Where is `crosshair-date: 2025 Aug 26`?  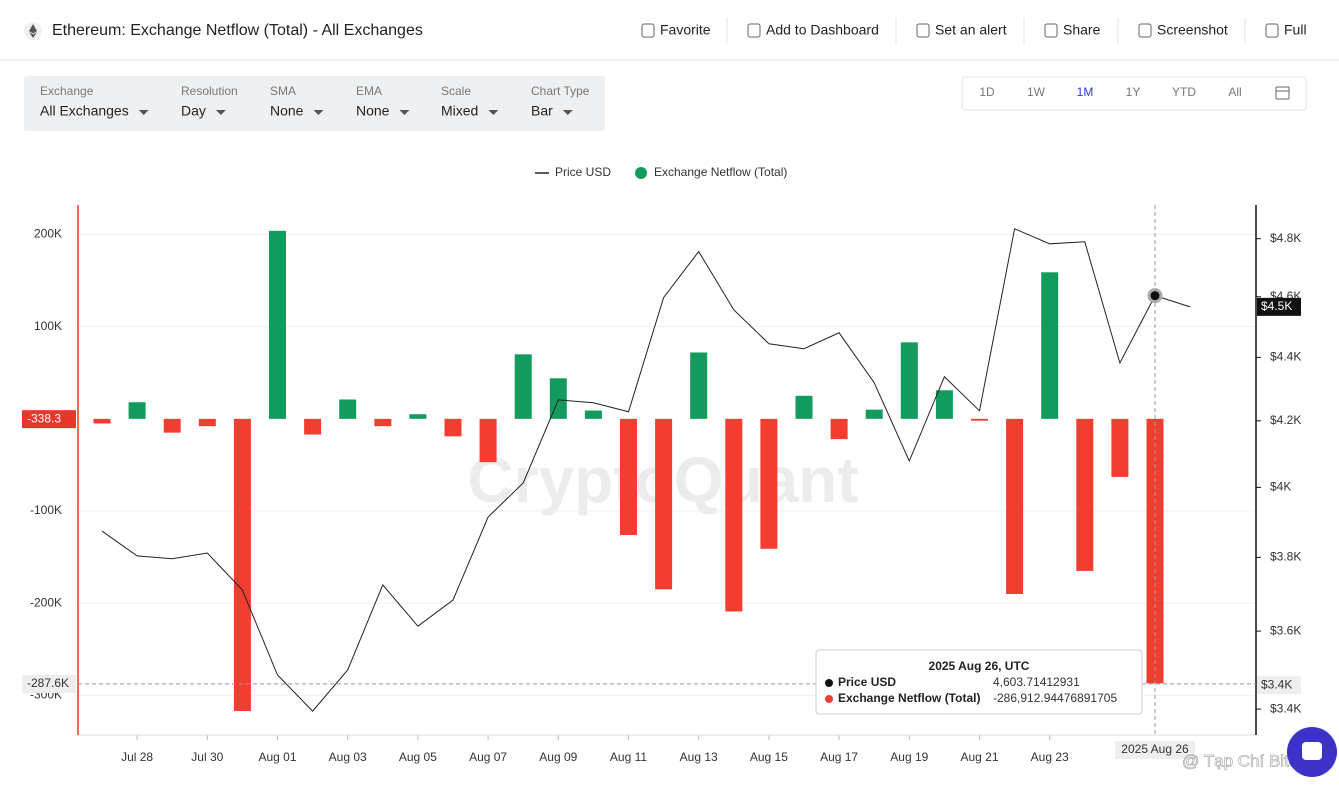
crosshair-date: 2025 Aug 26 is located at coordinates (1155, 749).